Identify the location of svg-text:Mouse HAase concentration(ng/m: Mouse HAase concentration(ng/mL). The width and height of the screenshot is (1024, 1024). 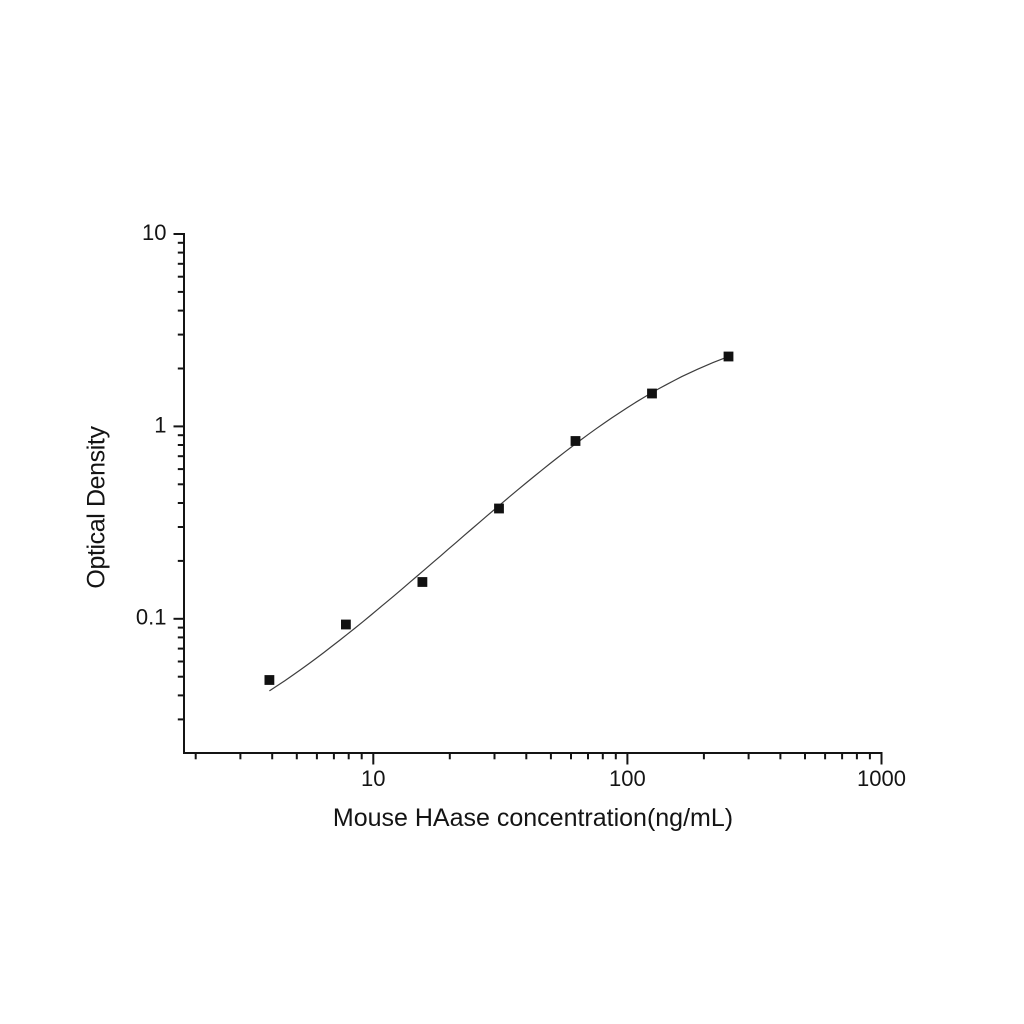
(533, 818).